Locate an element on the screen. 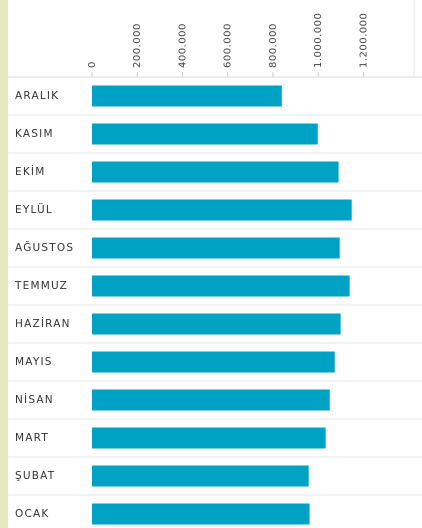 This screenshot has height=528, width=422. x-tick-label: 600.000 is located at coordinates (228, 45).